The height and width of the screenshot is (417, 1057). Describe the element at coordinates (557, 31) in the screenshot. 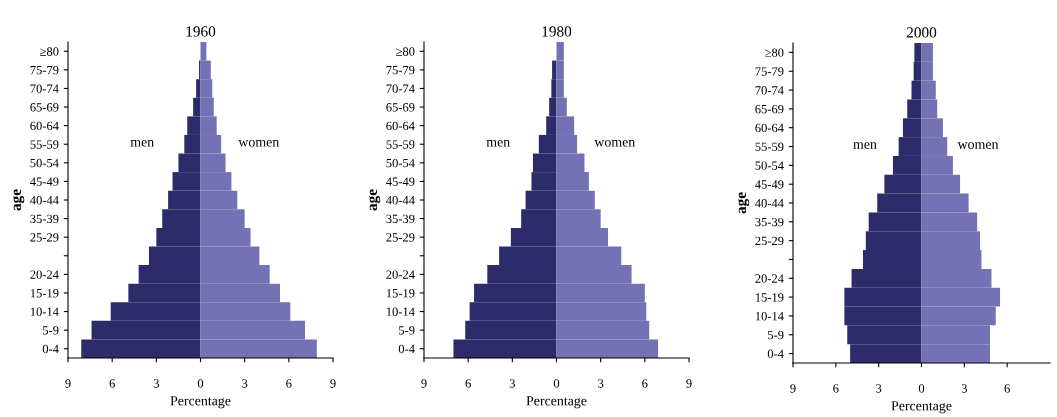

I see `chart-title: 1980` at that location.